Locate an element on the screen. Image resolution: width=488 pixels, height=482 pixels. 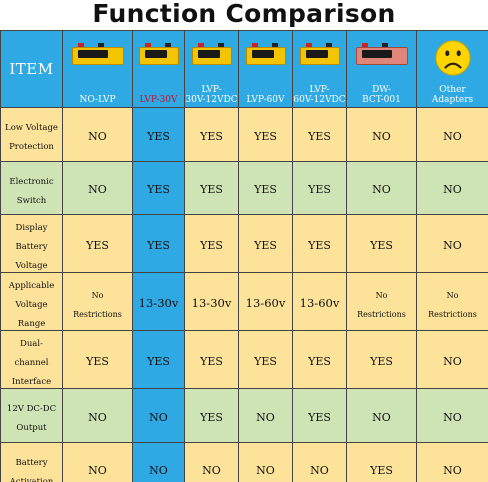
cell-value: 13-60v is located at coordinates (265, 303).